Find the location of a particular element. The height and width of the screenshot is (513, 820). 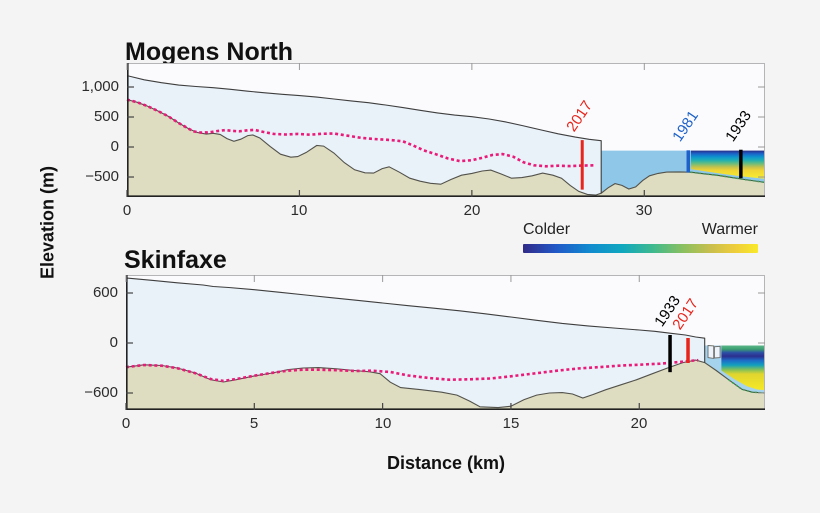

panel-title-mogens-north: Mogens North is located at coordinates (209, 52).